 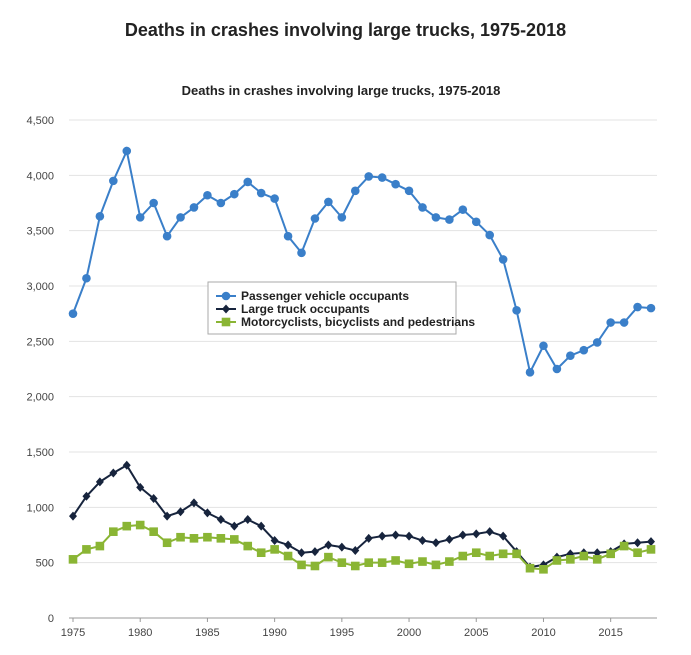 What do you see at coordinates (40, 176) in the screenshot?
I see `y-tick-label: 4,000` at bounding box center [40, 176].